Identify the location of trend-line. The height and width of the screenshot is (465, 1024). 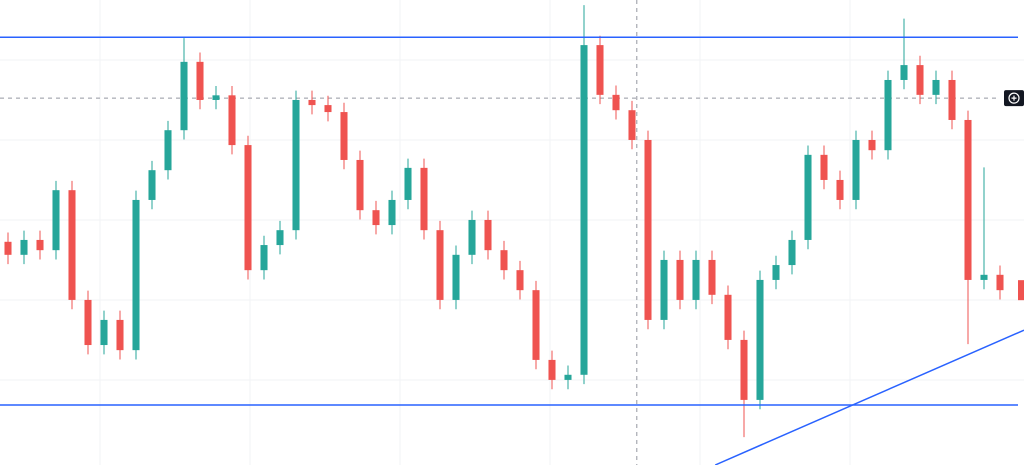
(869, 397).